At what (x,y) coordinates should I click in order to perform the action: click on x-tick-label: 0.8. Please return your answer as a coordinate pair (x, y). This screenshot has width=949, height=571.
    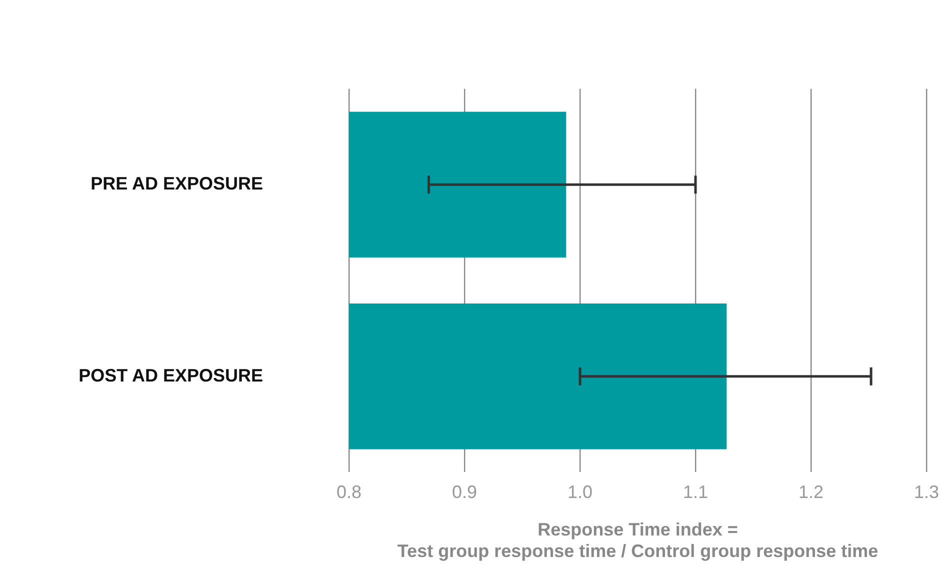
    Looking at the image, I should click on (349, 492).